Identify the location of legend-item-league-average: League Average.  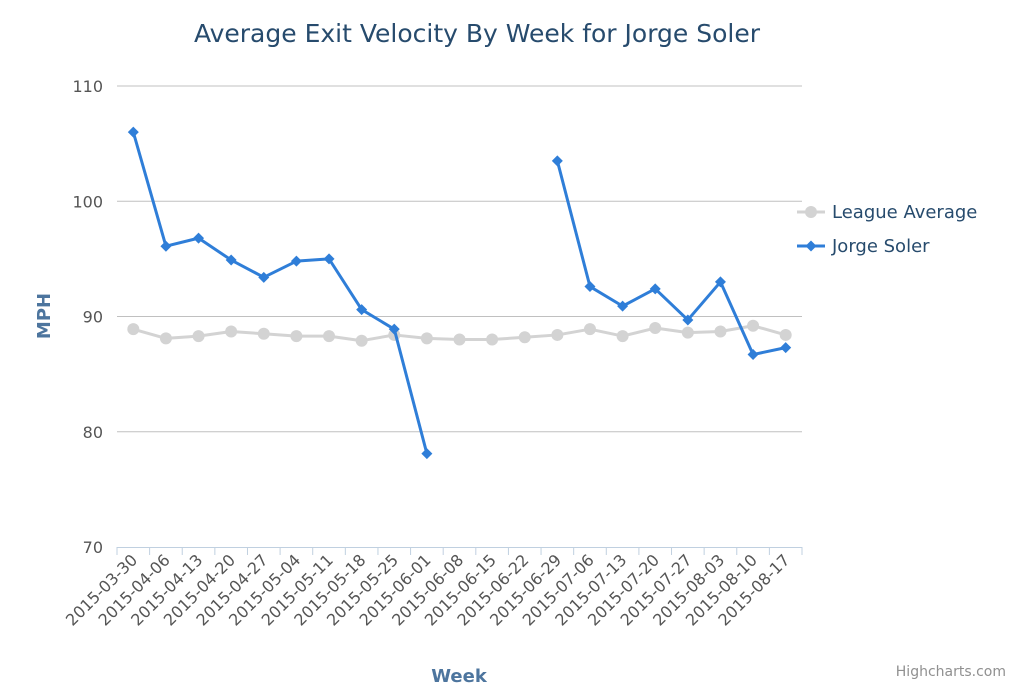
(887, 212).